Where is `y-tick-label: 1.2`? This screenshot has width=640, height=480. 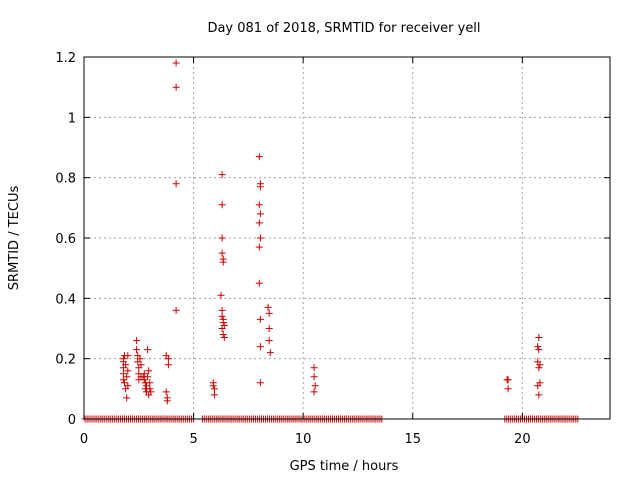
y-tick-label: 1.2 is located at coordinates (65, 58).